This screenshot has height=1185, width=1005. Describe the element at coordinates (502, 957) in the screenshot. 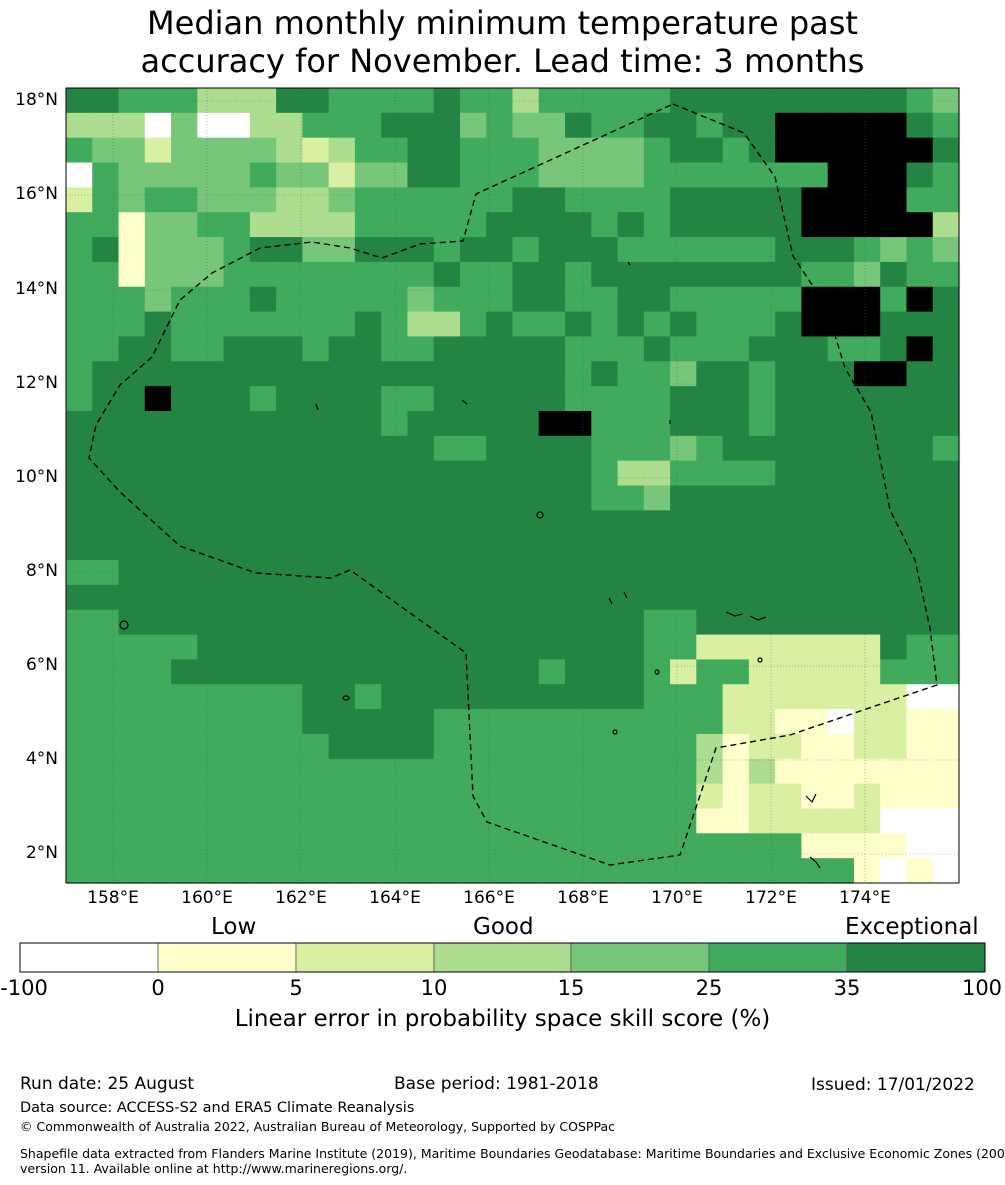

I see `colorbar-segment` at that location.